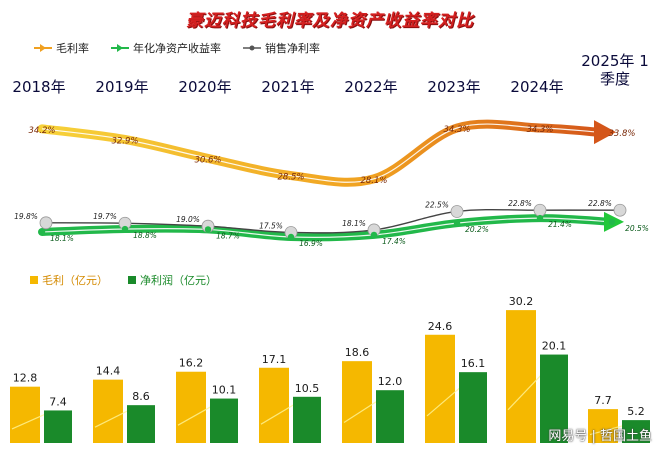 Image resolution: width=660 pixels, height=452 pixels. Describe the element at coordinates (603, 400) in the screenshot. I see `gross-profit-value: 7.7` at that location.